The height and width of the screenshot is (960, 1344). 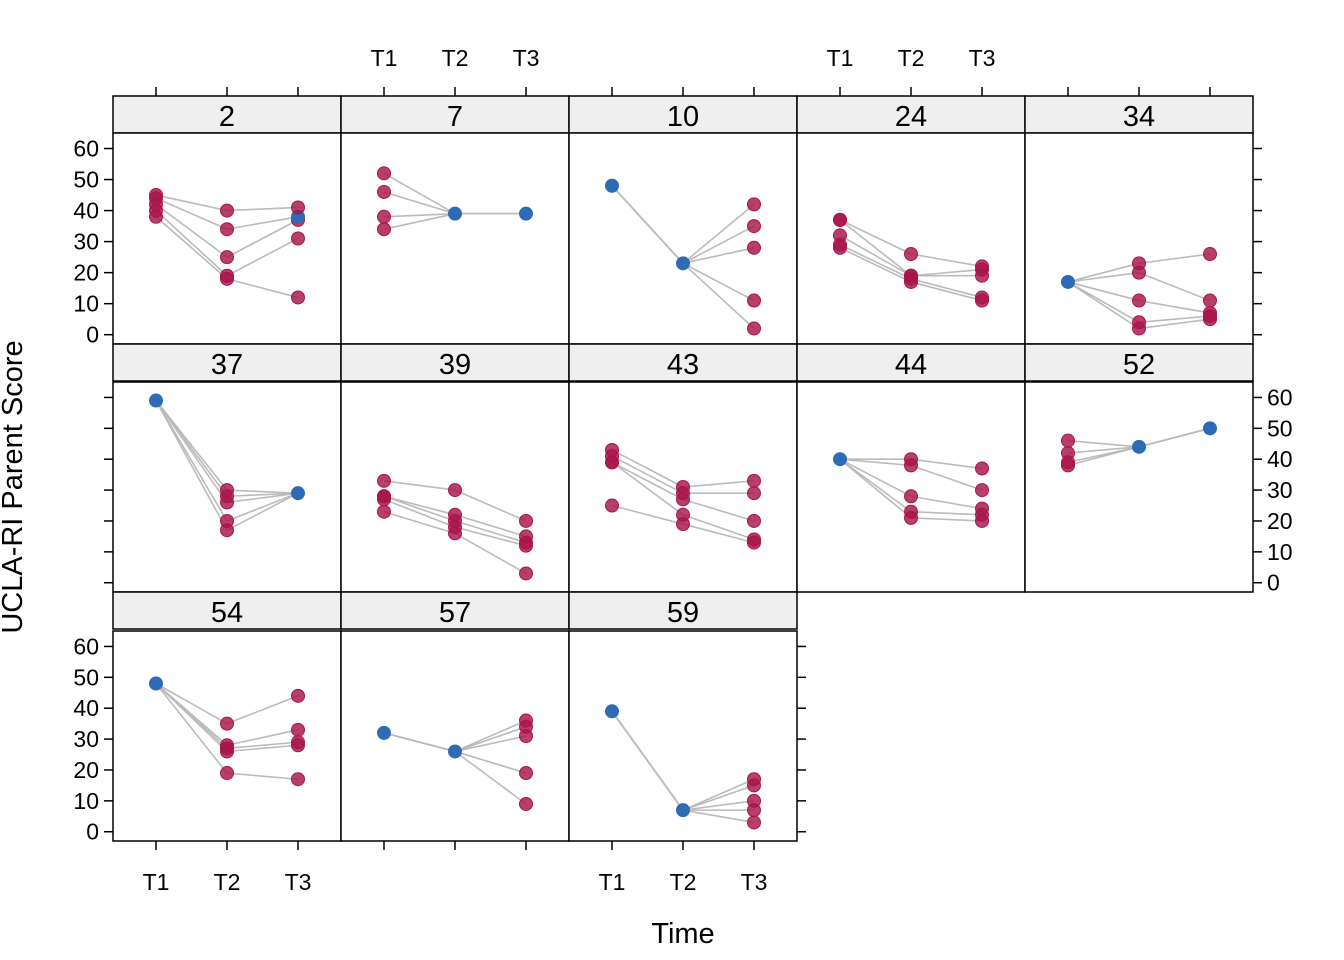 I want to click on panel-strip-label: 10, so click(x=683, y=117).